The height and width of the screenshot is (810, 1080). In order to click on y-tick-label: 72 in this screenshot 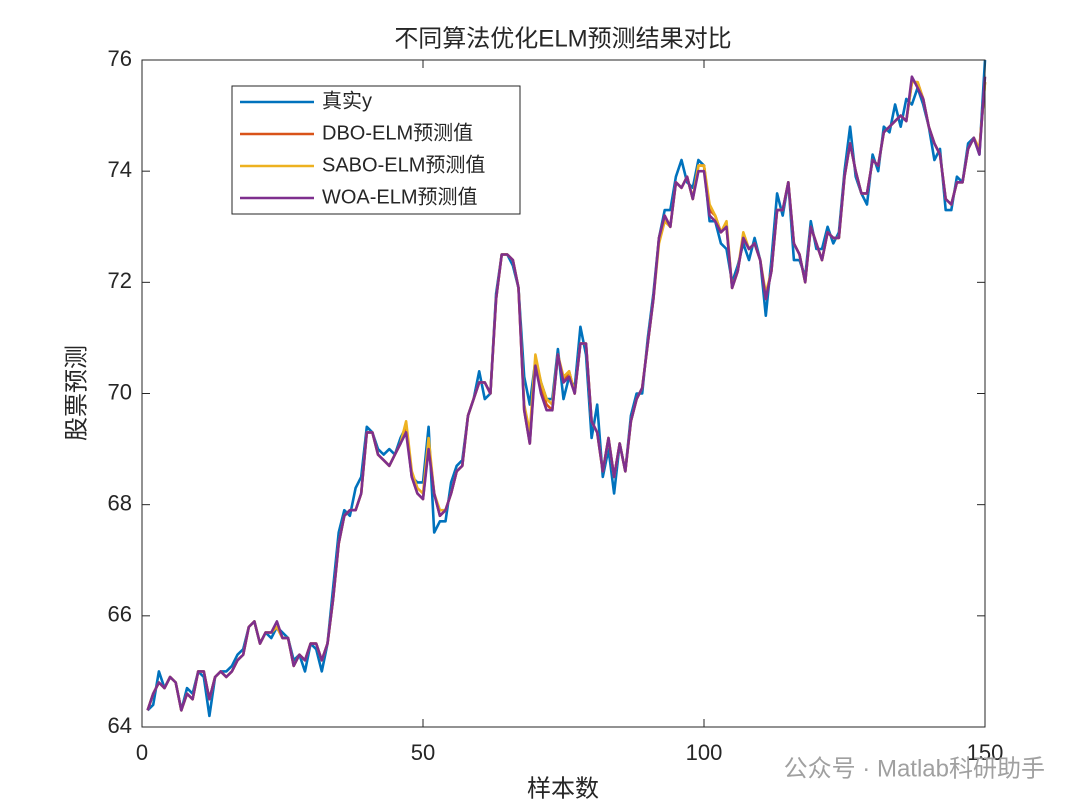, I will do `click(120, 280)`.